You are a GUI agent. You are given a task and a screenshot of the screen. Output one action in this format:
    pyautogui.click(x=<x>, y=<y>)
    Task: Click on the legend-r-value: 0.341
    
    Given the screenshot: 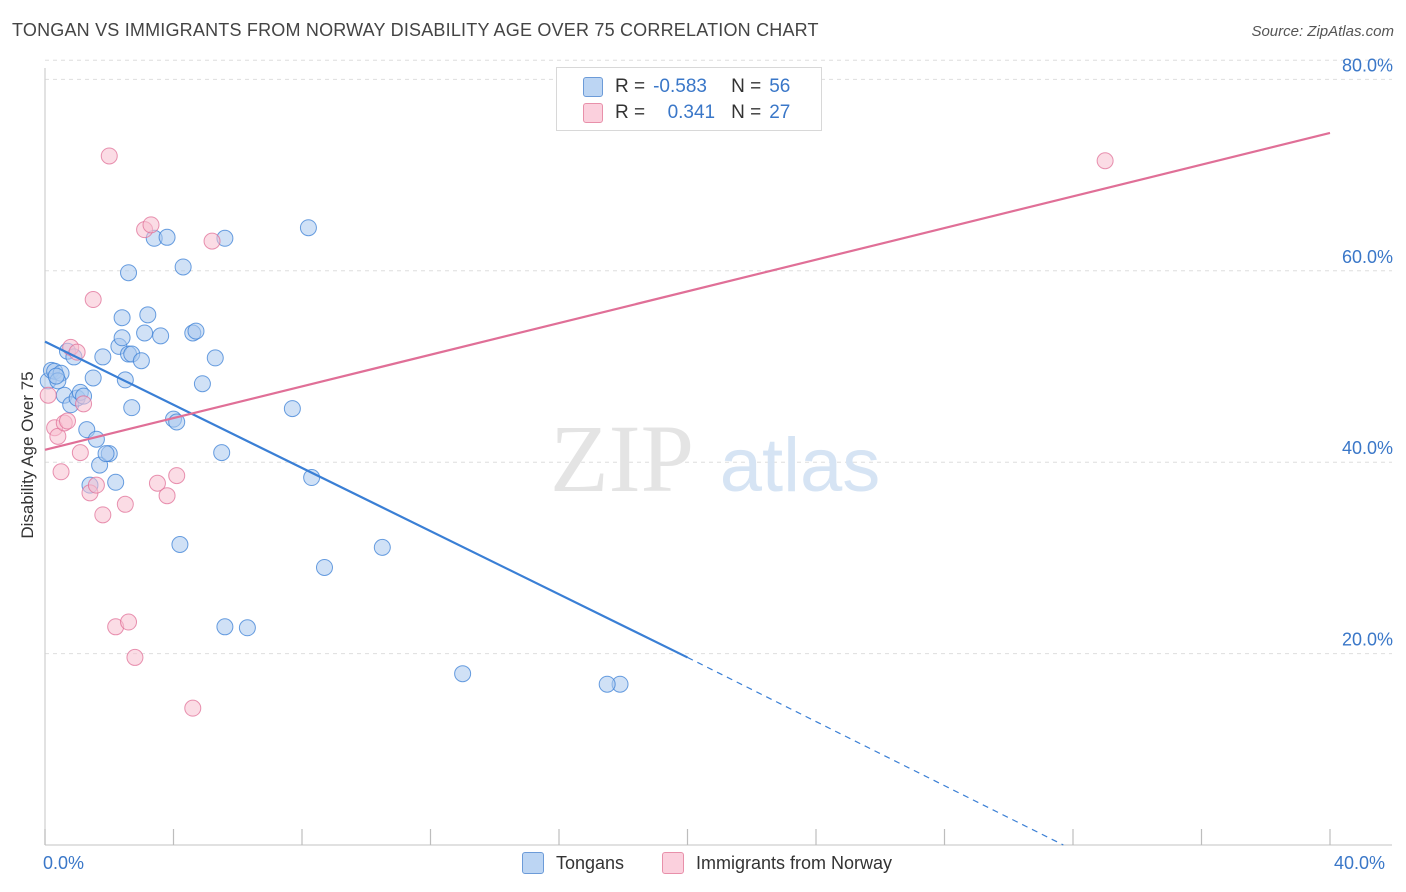 What is the action you would take?
    pyautogui.click(x=691, y=112)
    